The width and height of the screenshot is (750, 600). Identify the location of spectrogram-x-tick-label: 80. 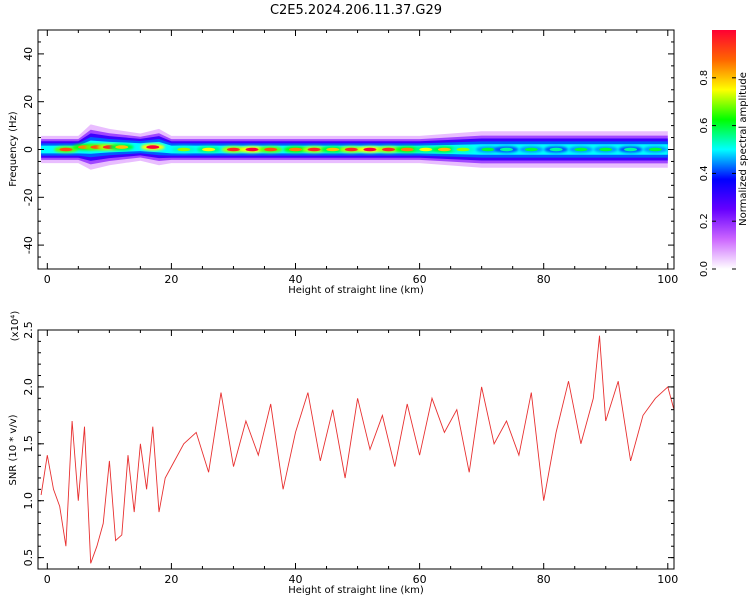
(544, 279).